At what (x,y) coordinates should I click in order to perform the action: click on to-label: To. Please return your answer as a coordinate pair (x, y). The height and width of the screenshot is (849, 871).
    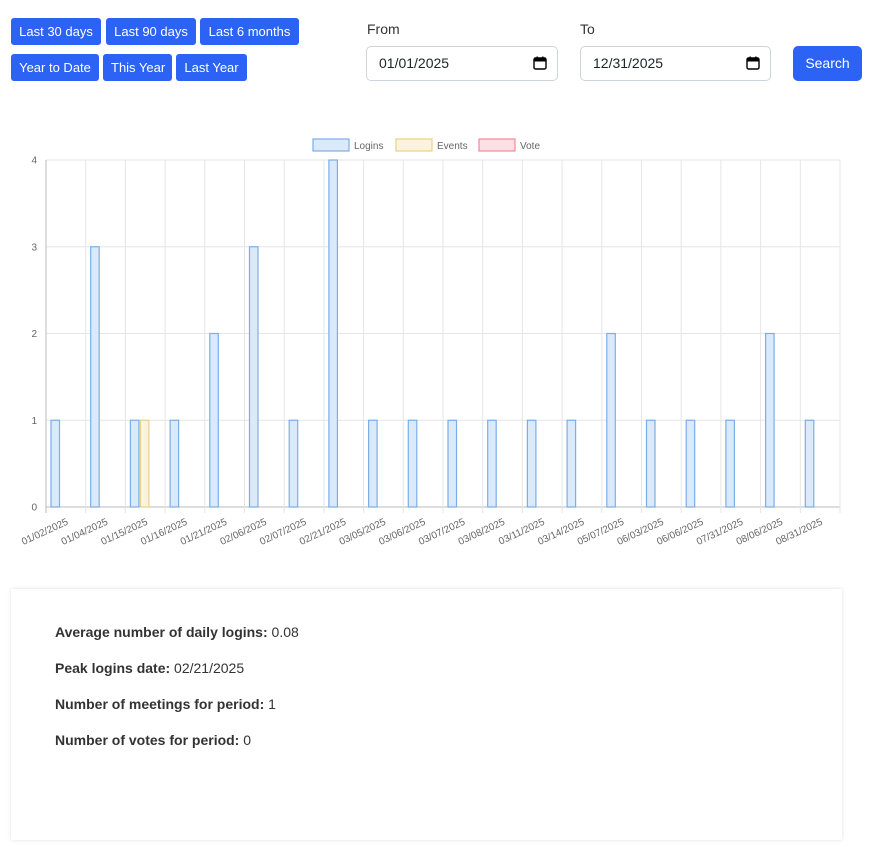
    Looking at the image, I should click on (587, 29).